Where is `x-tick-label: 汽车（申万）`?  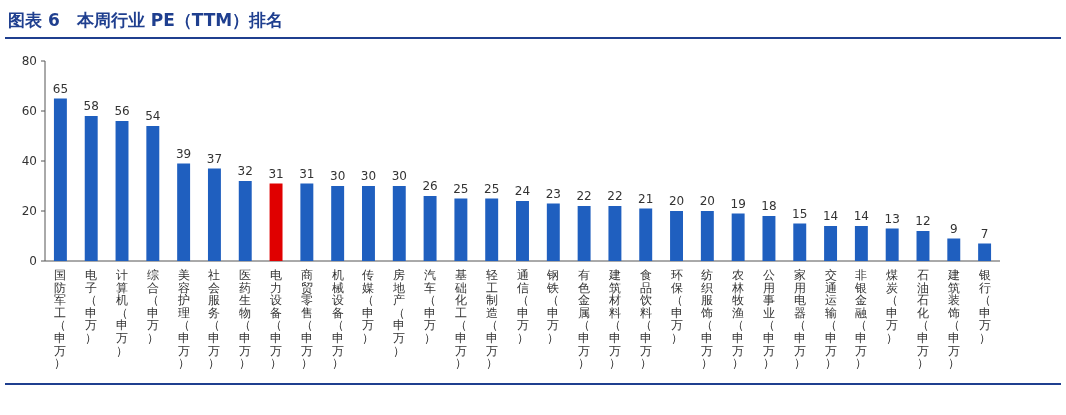
x-tick-label: 汽车（申万） is located at coordinates (430, 306).